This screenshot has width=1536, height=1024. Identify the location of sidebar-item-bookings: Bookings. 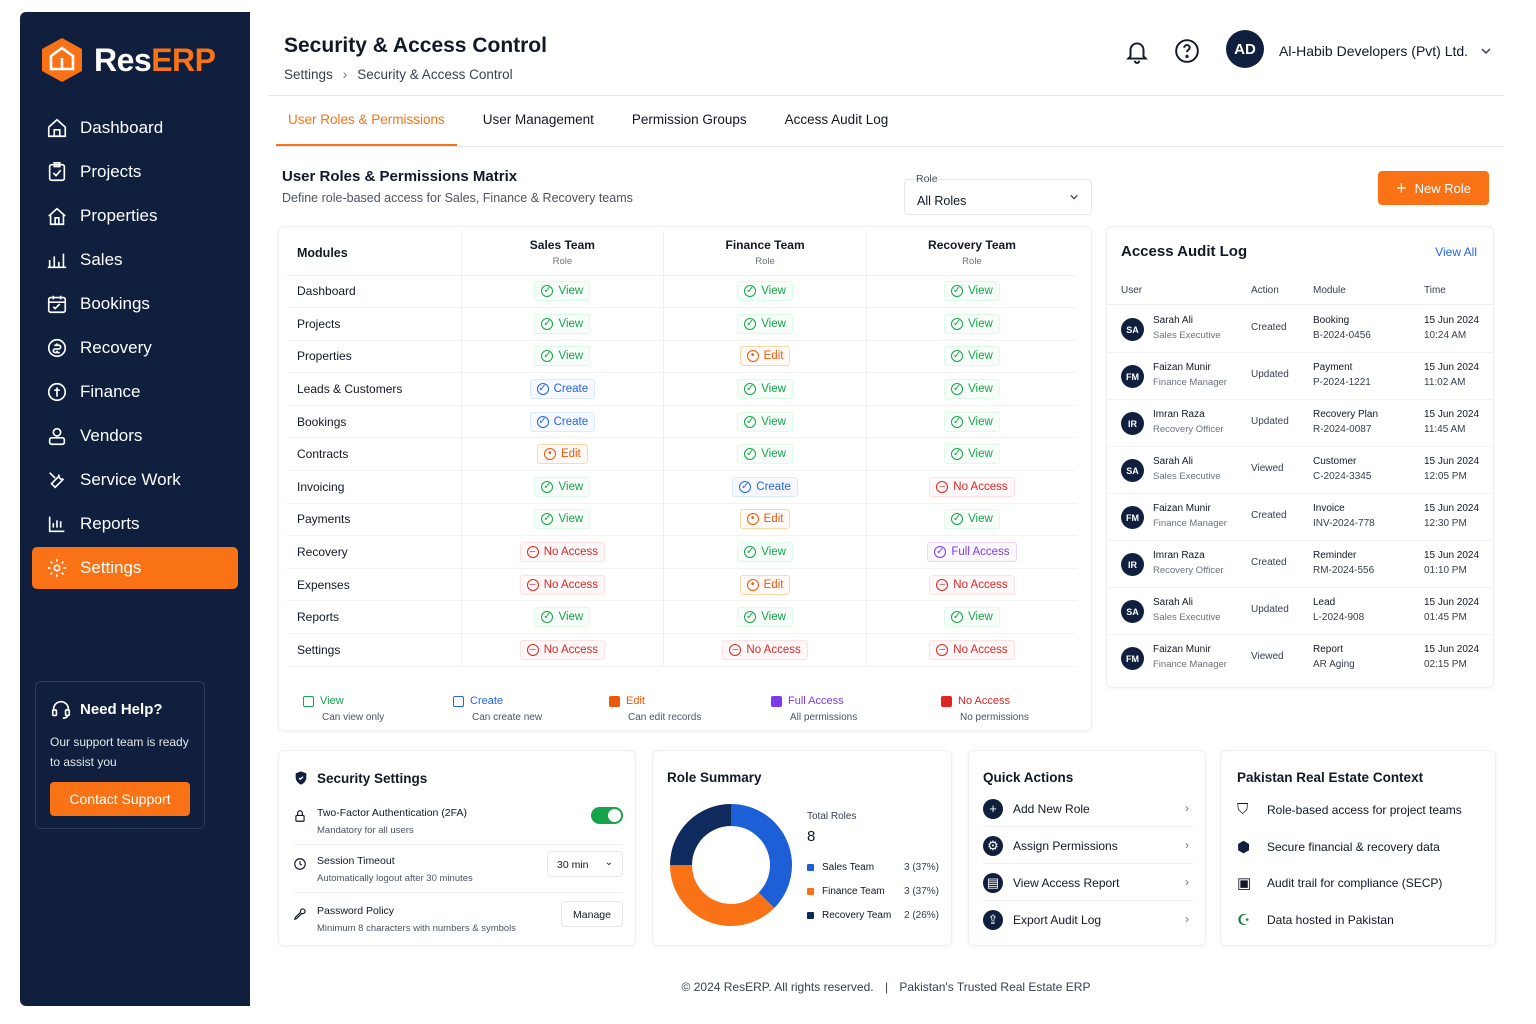
(135, 303).